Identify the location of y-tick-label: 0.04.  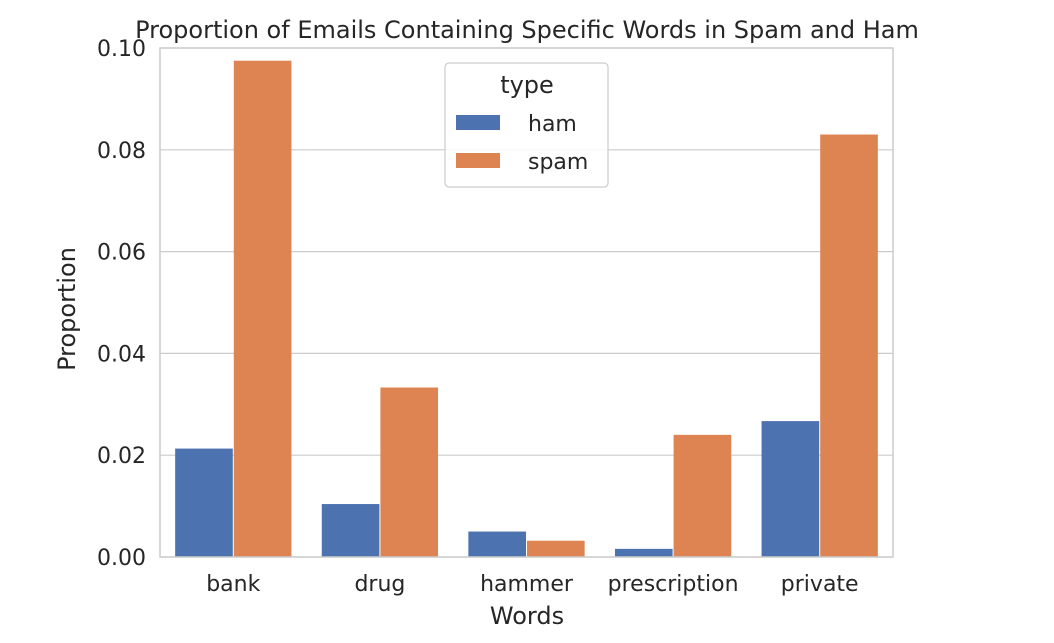
(121, 354).